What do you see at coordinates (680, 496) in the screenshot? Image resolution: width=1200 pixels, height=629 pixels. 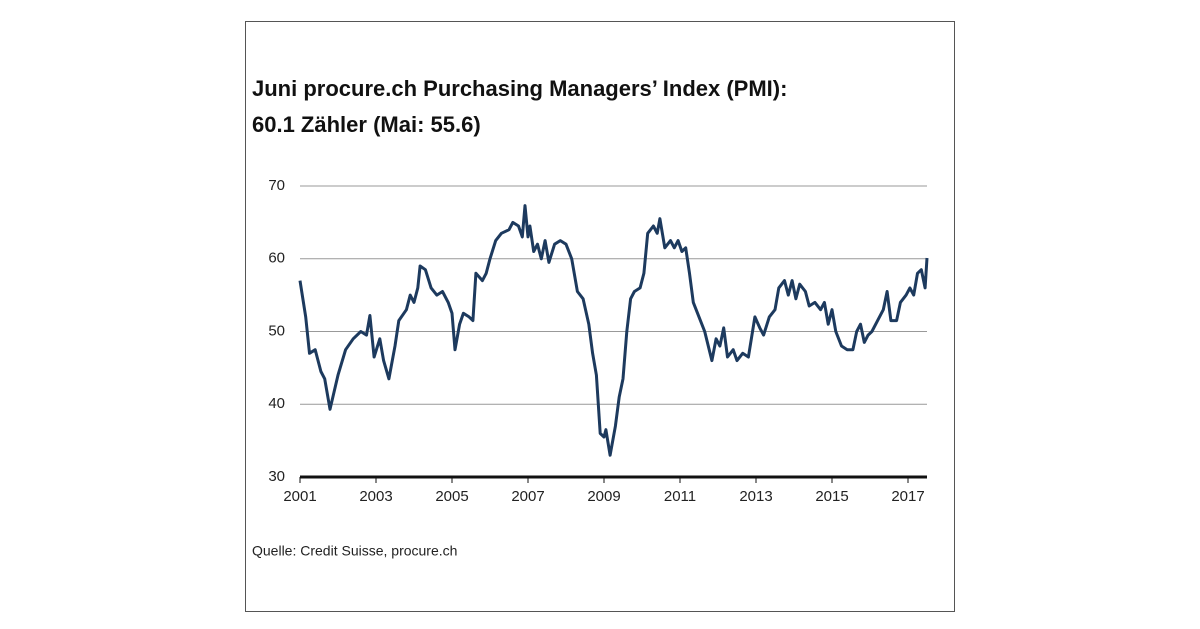 I see `x-tick-label: 2011` at bounding box center [680, 496].